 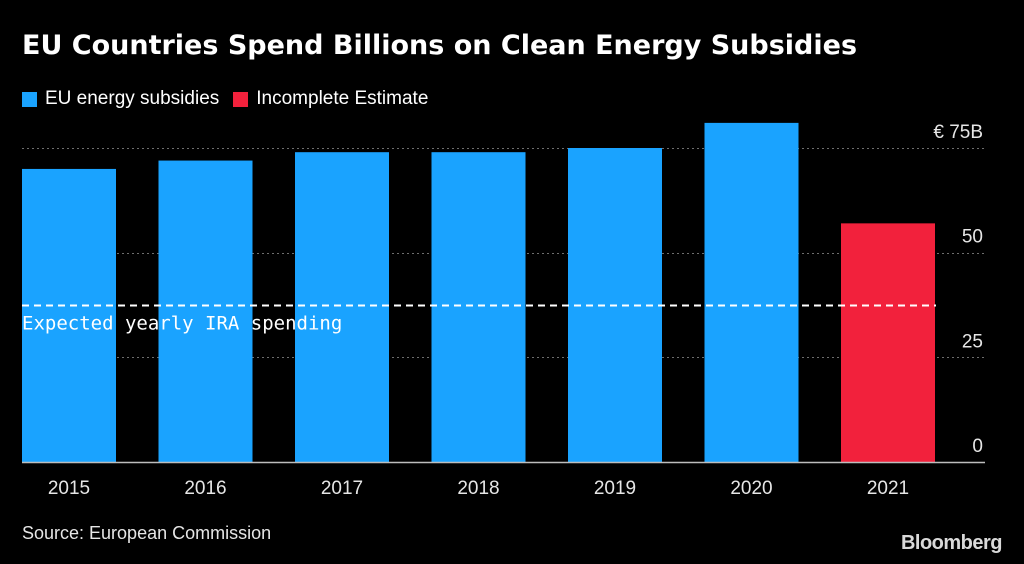 What do you see at coordinates (342, 307) in the screenshot?
I see `bar-2017` at bounding box center [342, 307].